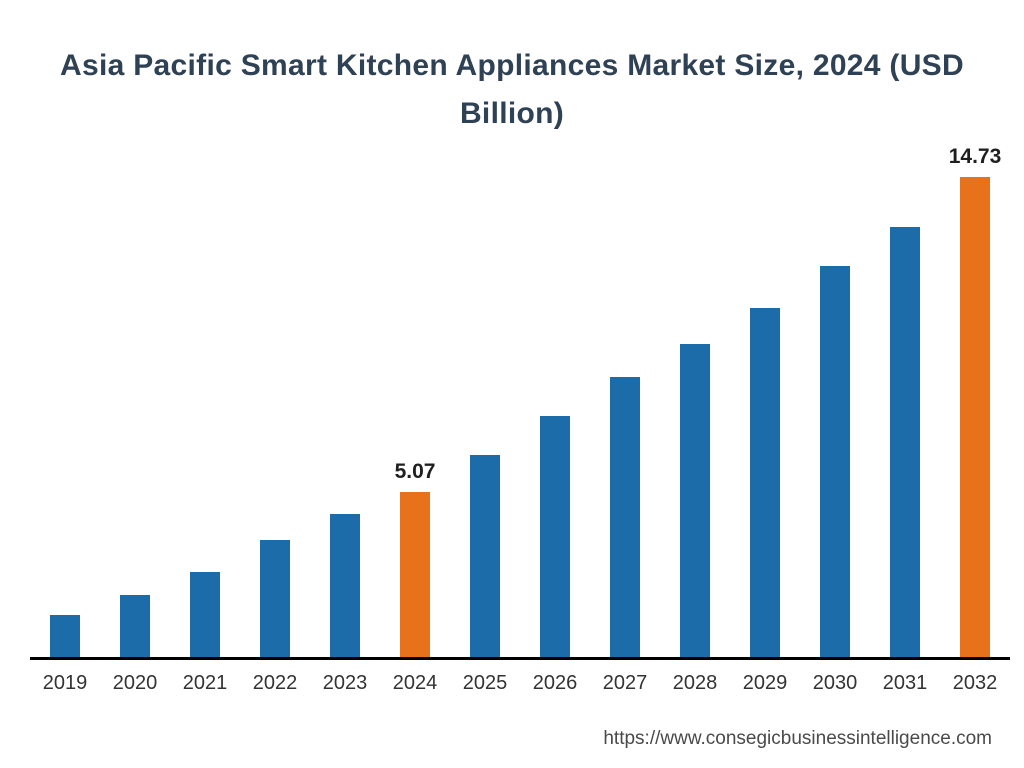 This screenshot has width=1024, height=768. I want to click on bar-value-label: 14.73, so click(975, 156).